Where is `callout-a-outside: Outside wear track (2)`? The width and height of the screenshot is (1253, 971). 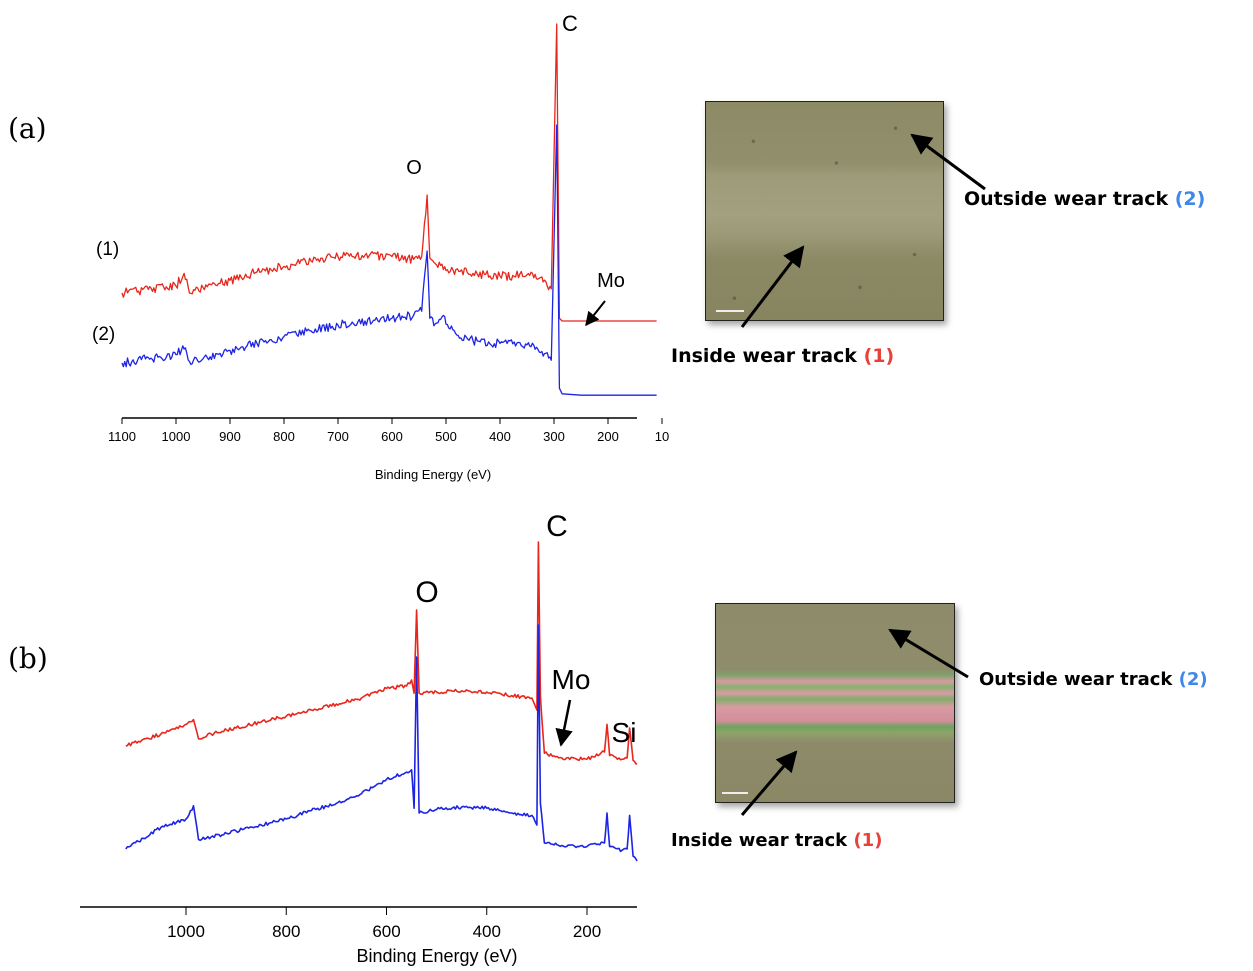 callout-a-outside: Outside wear track (2) is located at coordinates (1084, 199).